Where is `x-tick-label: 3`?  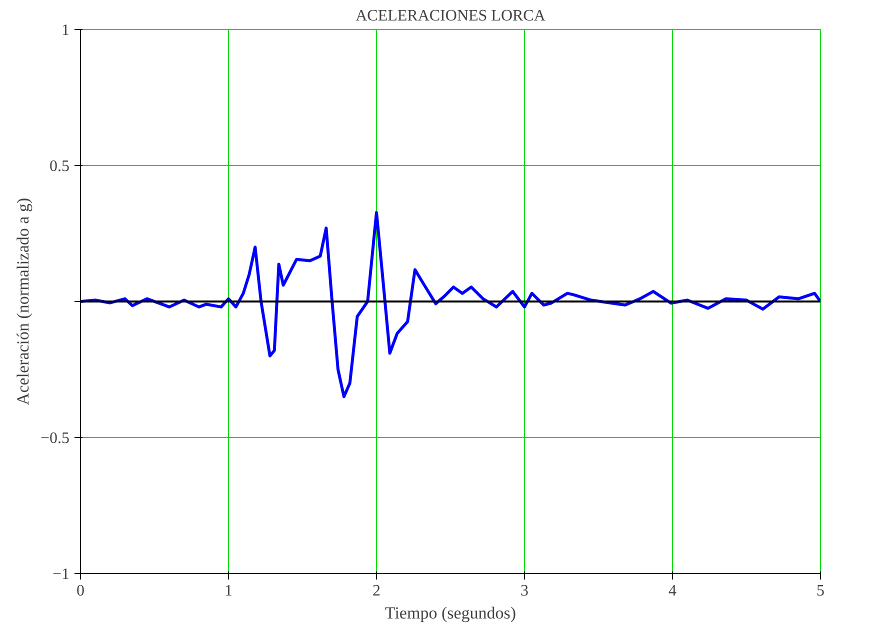
x-tick-label: 3 is located at coordinates (524, 591).